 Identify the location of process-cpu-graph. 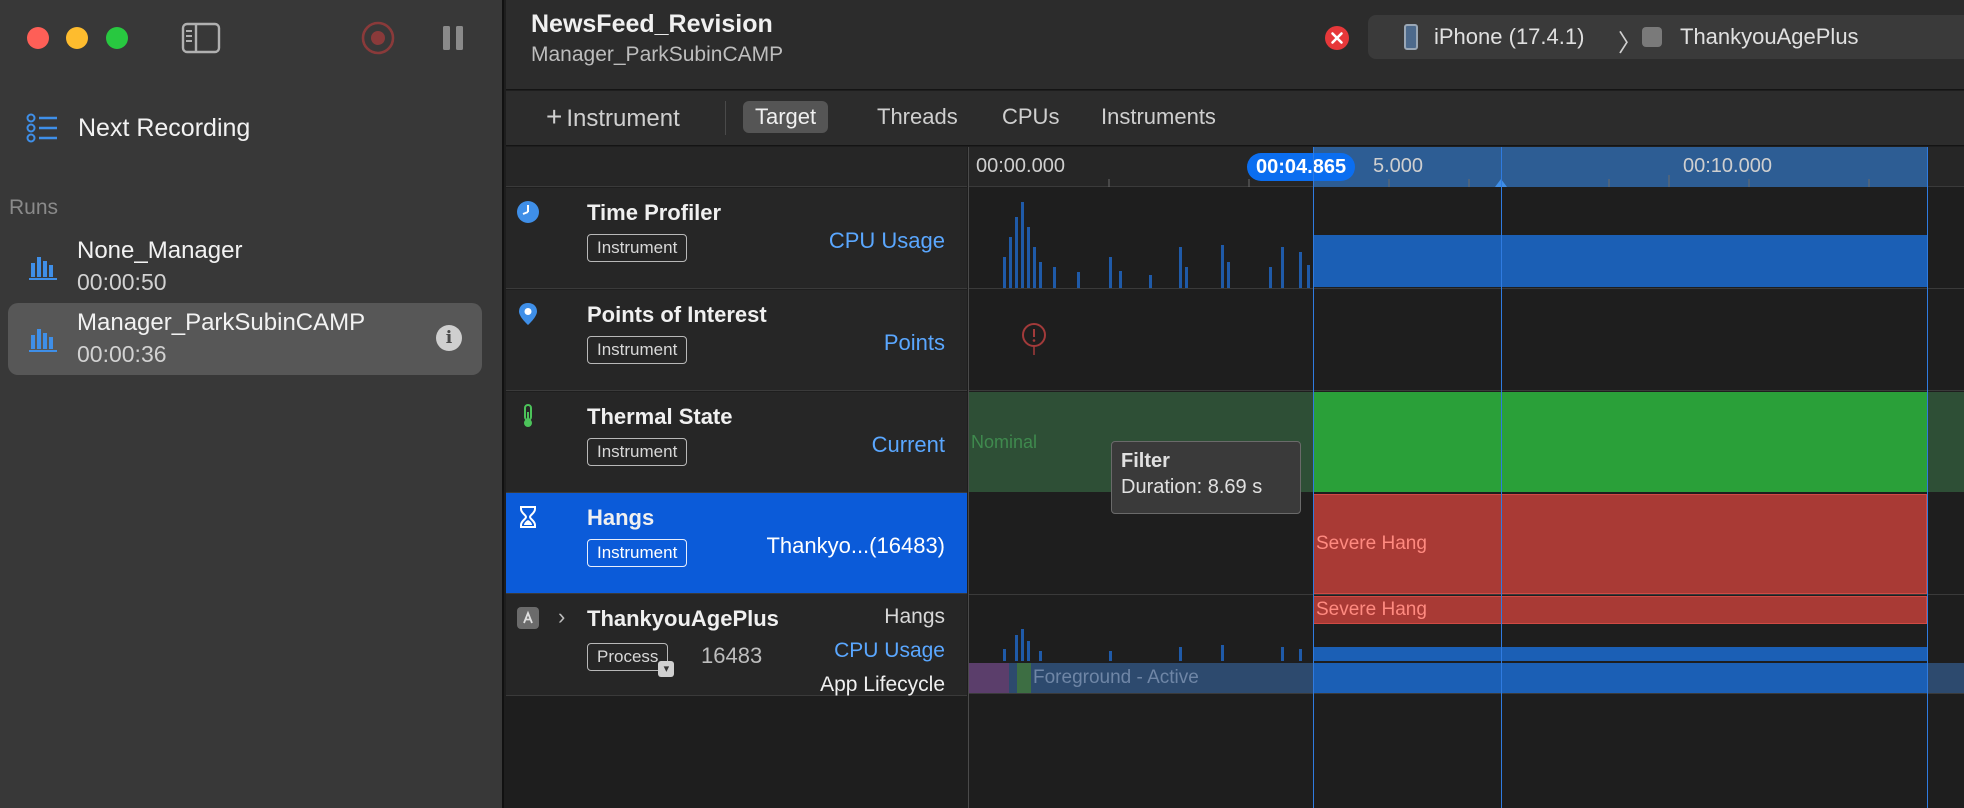
(1152, 645).